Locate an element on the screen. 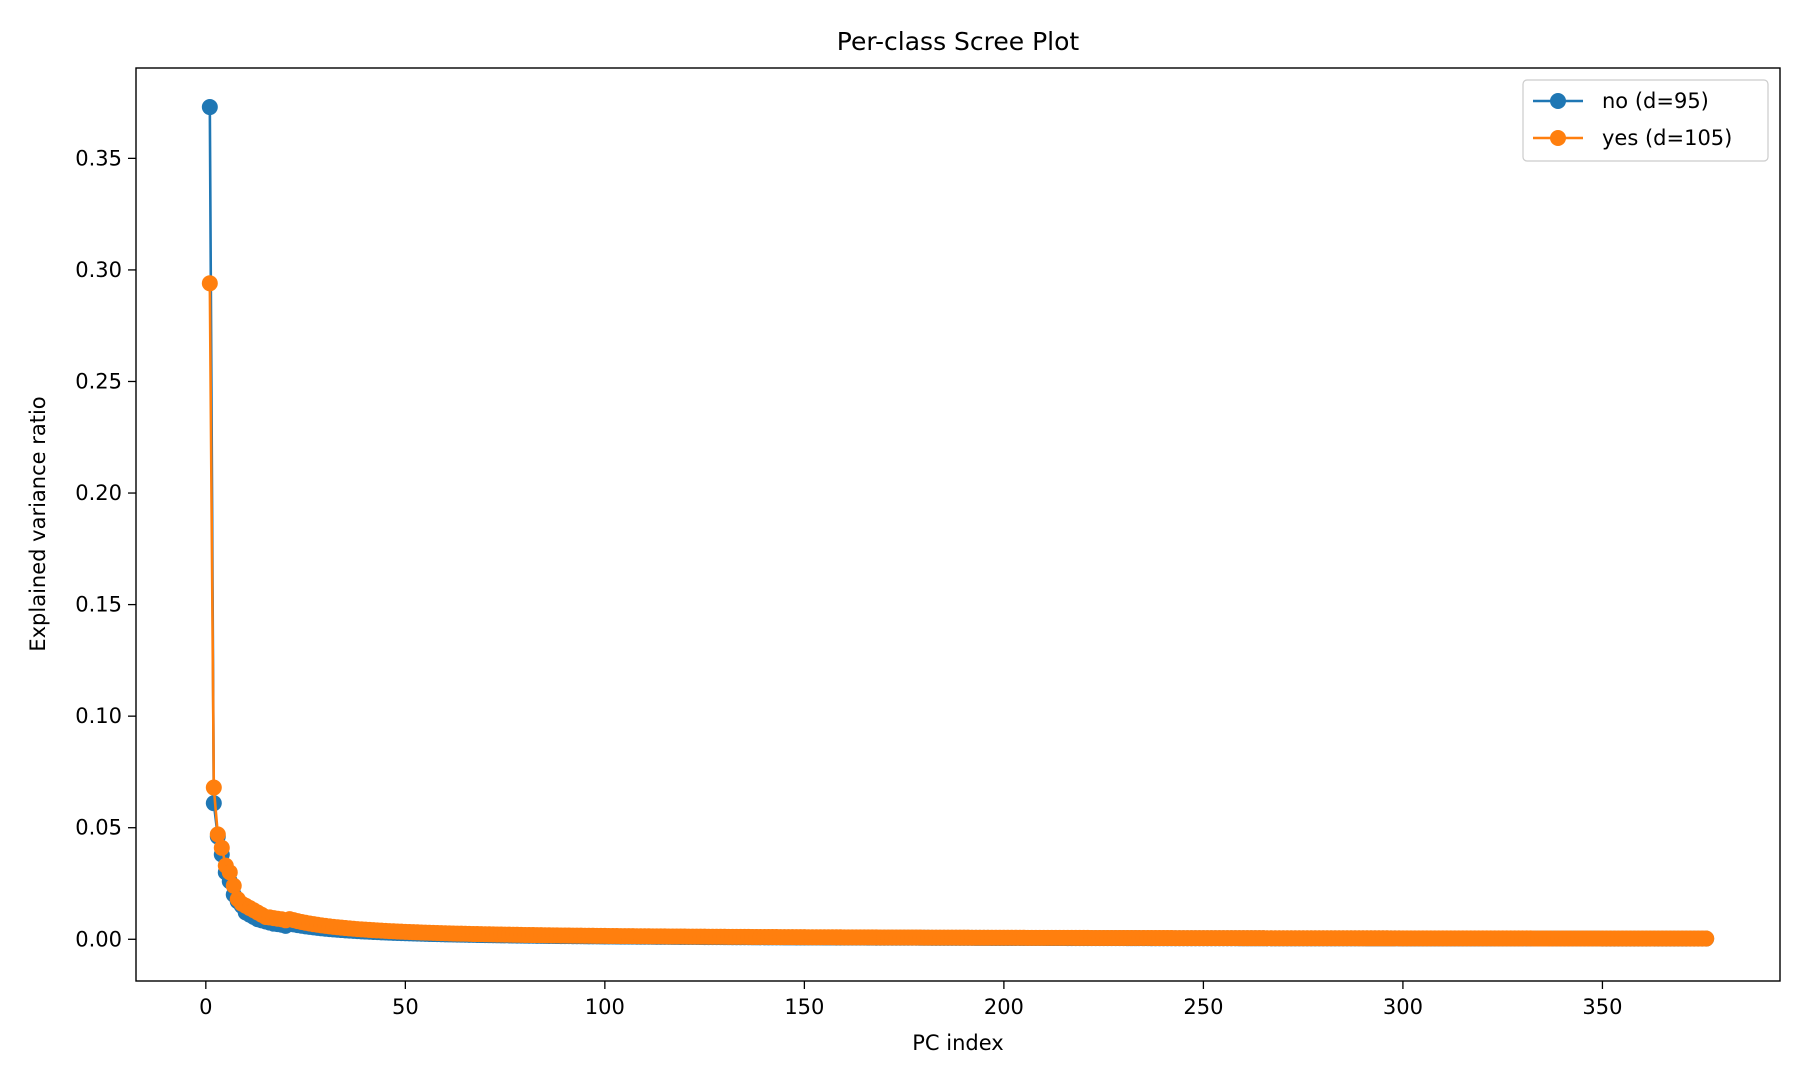  y-axis: 0.00 0.05 0.10 0.15 0.20 0.25 0.30 0.35 is located at coordinates (105, 548).